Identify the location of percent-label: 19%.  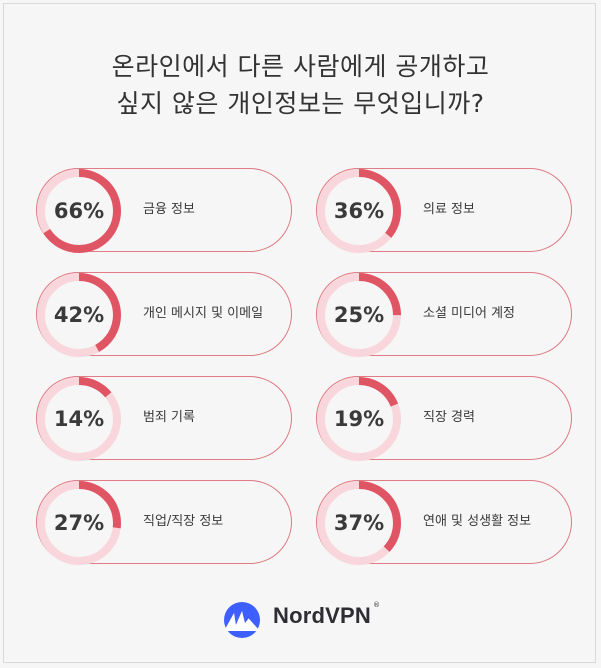
(359, 419).